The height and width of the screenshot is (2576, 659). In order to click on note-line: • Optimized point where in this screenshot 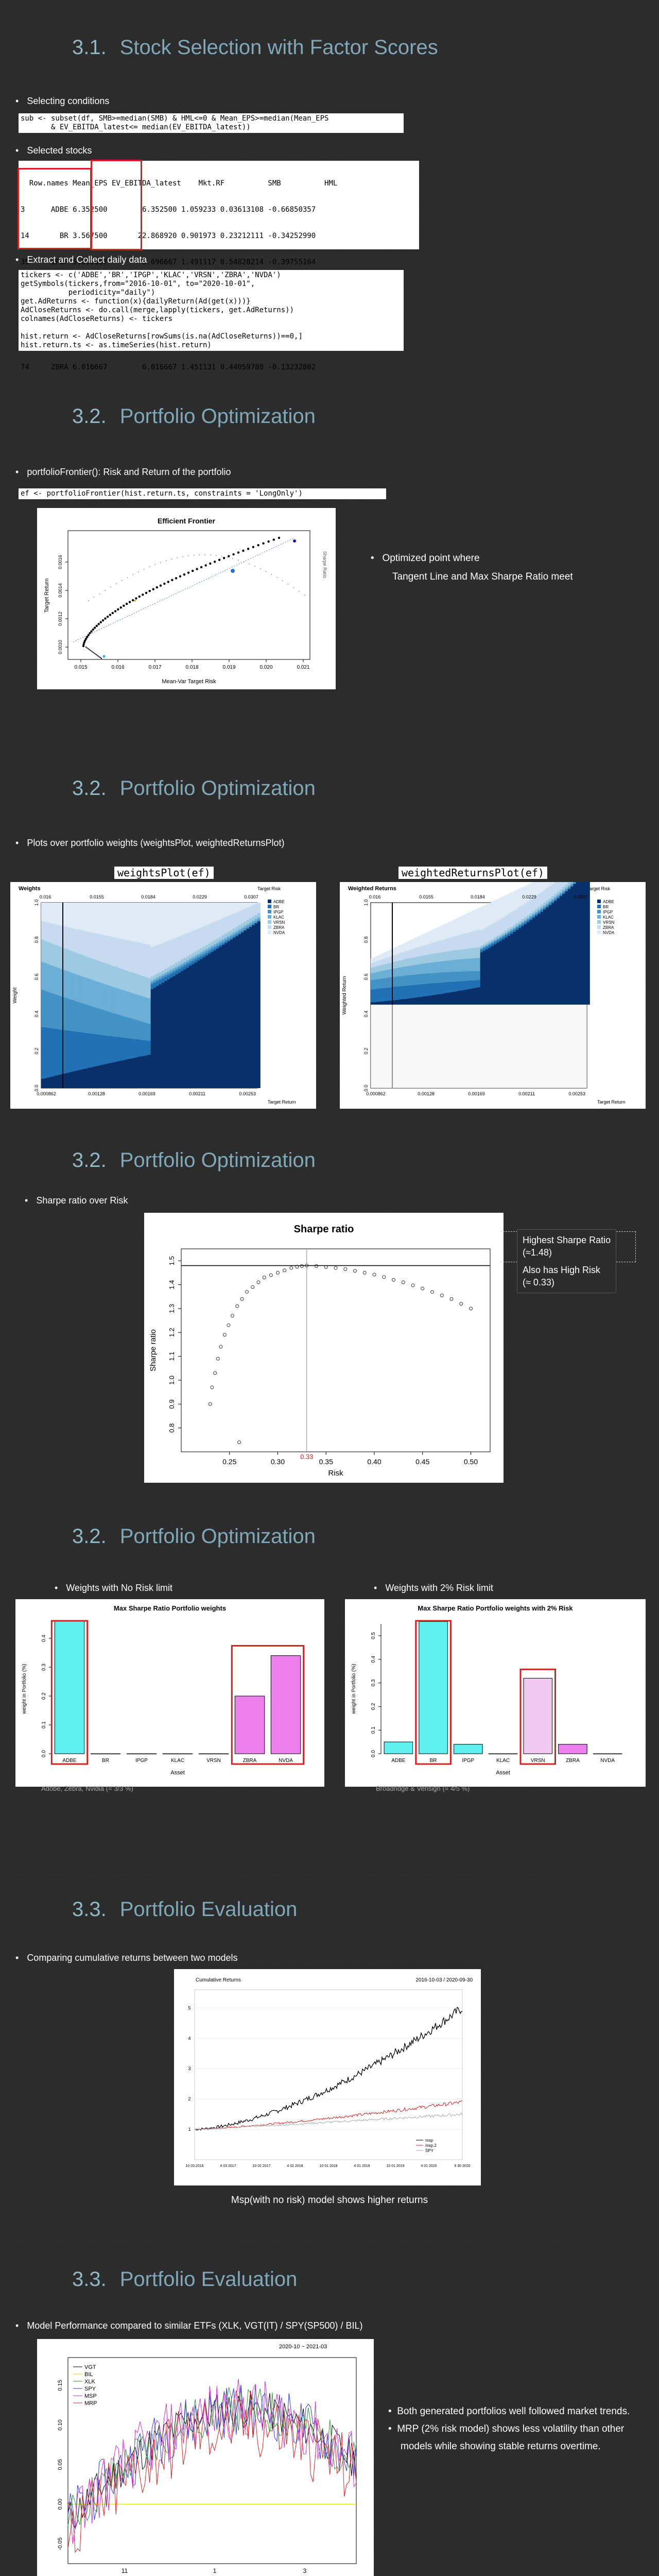, I will do `click(426, 558)`.